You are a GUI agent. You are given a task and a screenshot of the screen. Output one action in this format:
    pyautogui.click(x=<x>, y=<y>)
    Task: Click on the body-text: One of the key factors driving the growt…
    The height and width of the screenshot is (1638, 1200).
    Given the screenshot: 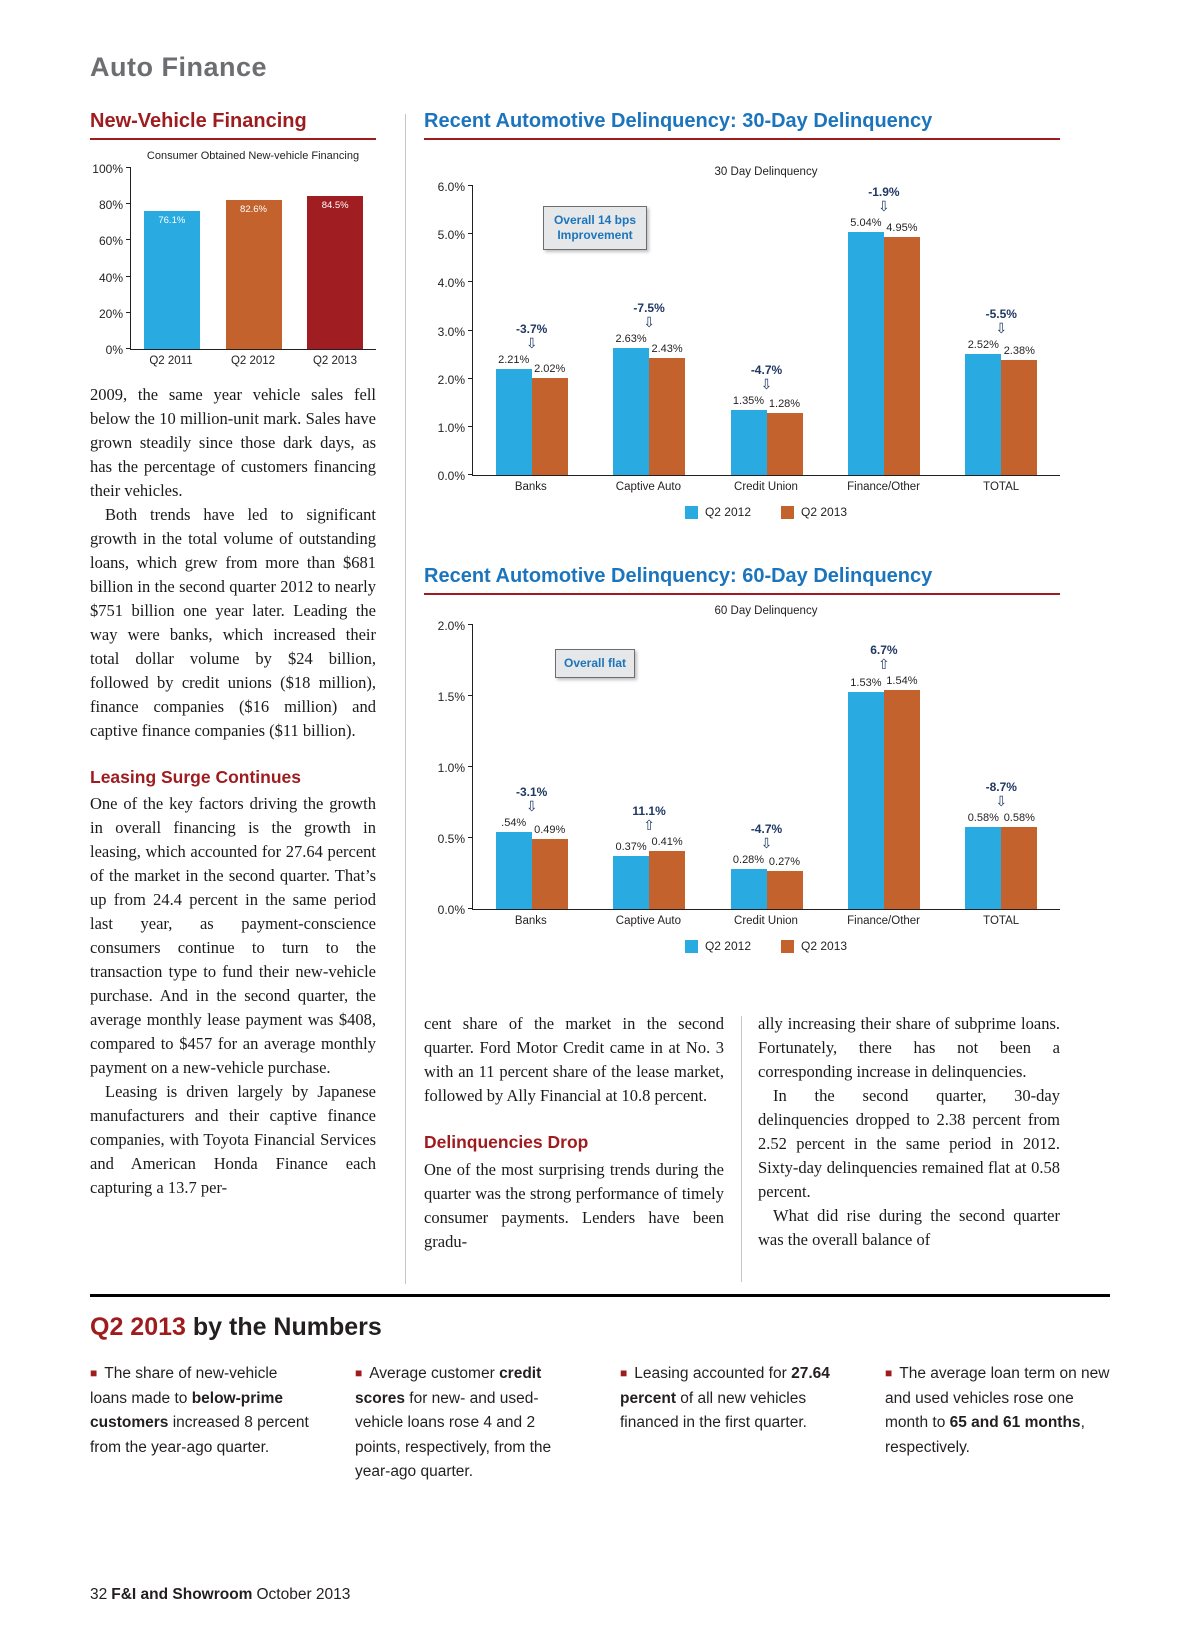 What is the action you would take?
    pyautogui.click(x=233, y=996)
    